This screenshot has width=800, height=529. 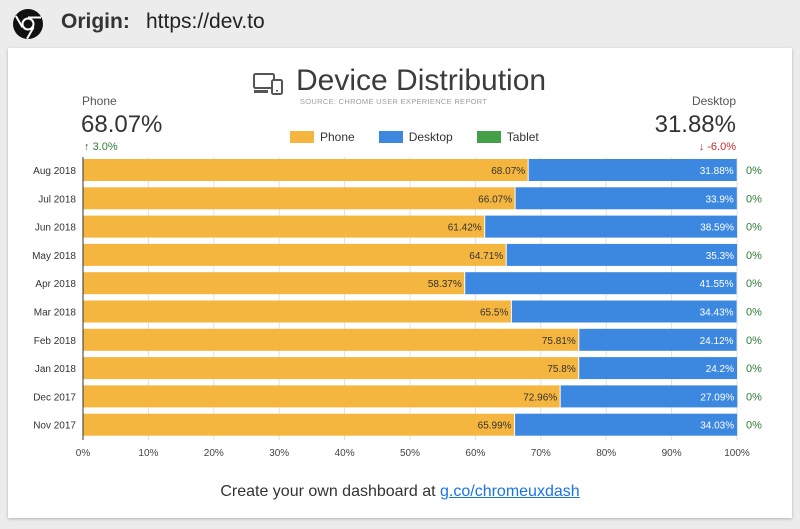 What do you see at coordinates (205, 21) in the screenshot?
I see `origin-url: https://dev.to` at bounding box center [205, 21].